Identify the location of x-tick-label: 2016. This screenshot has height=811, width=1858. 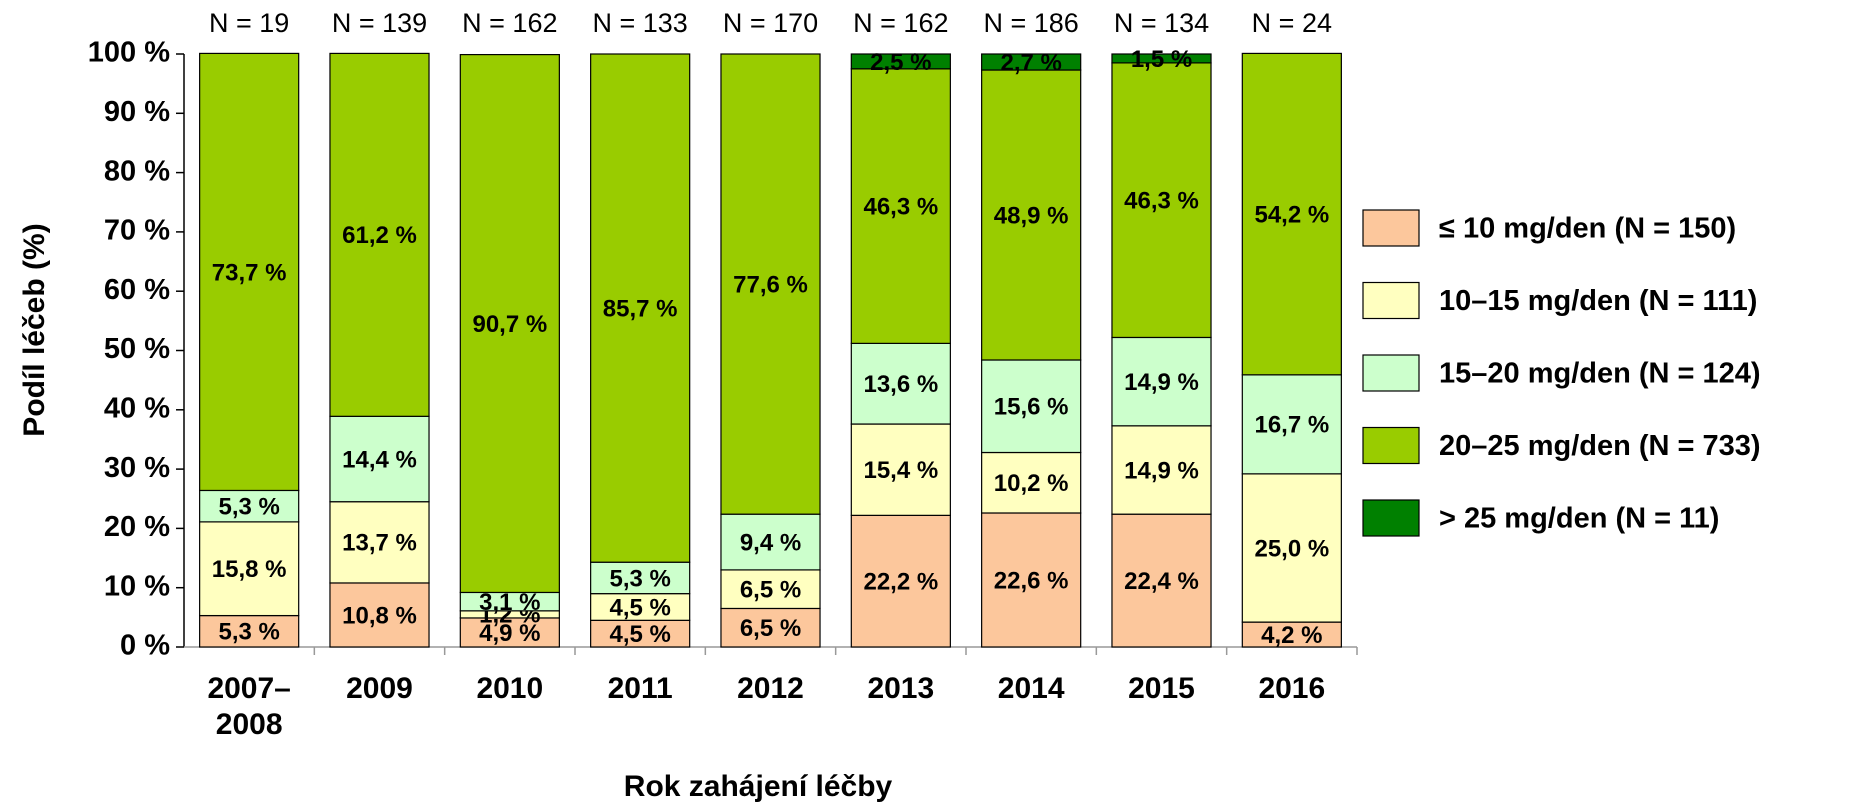
(1292, 688).